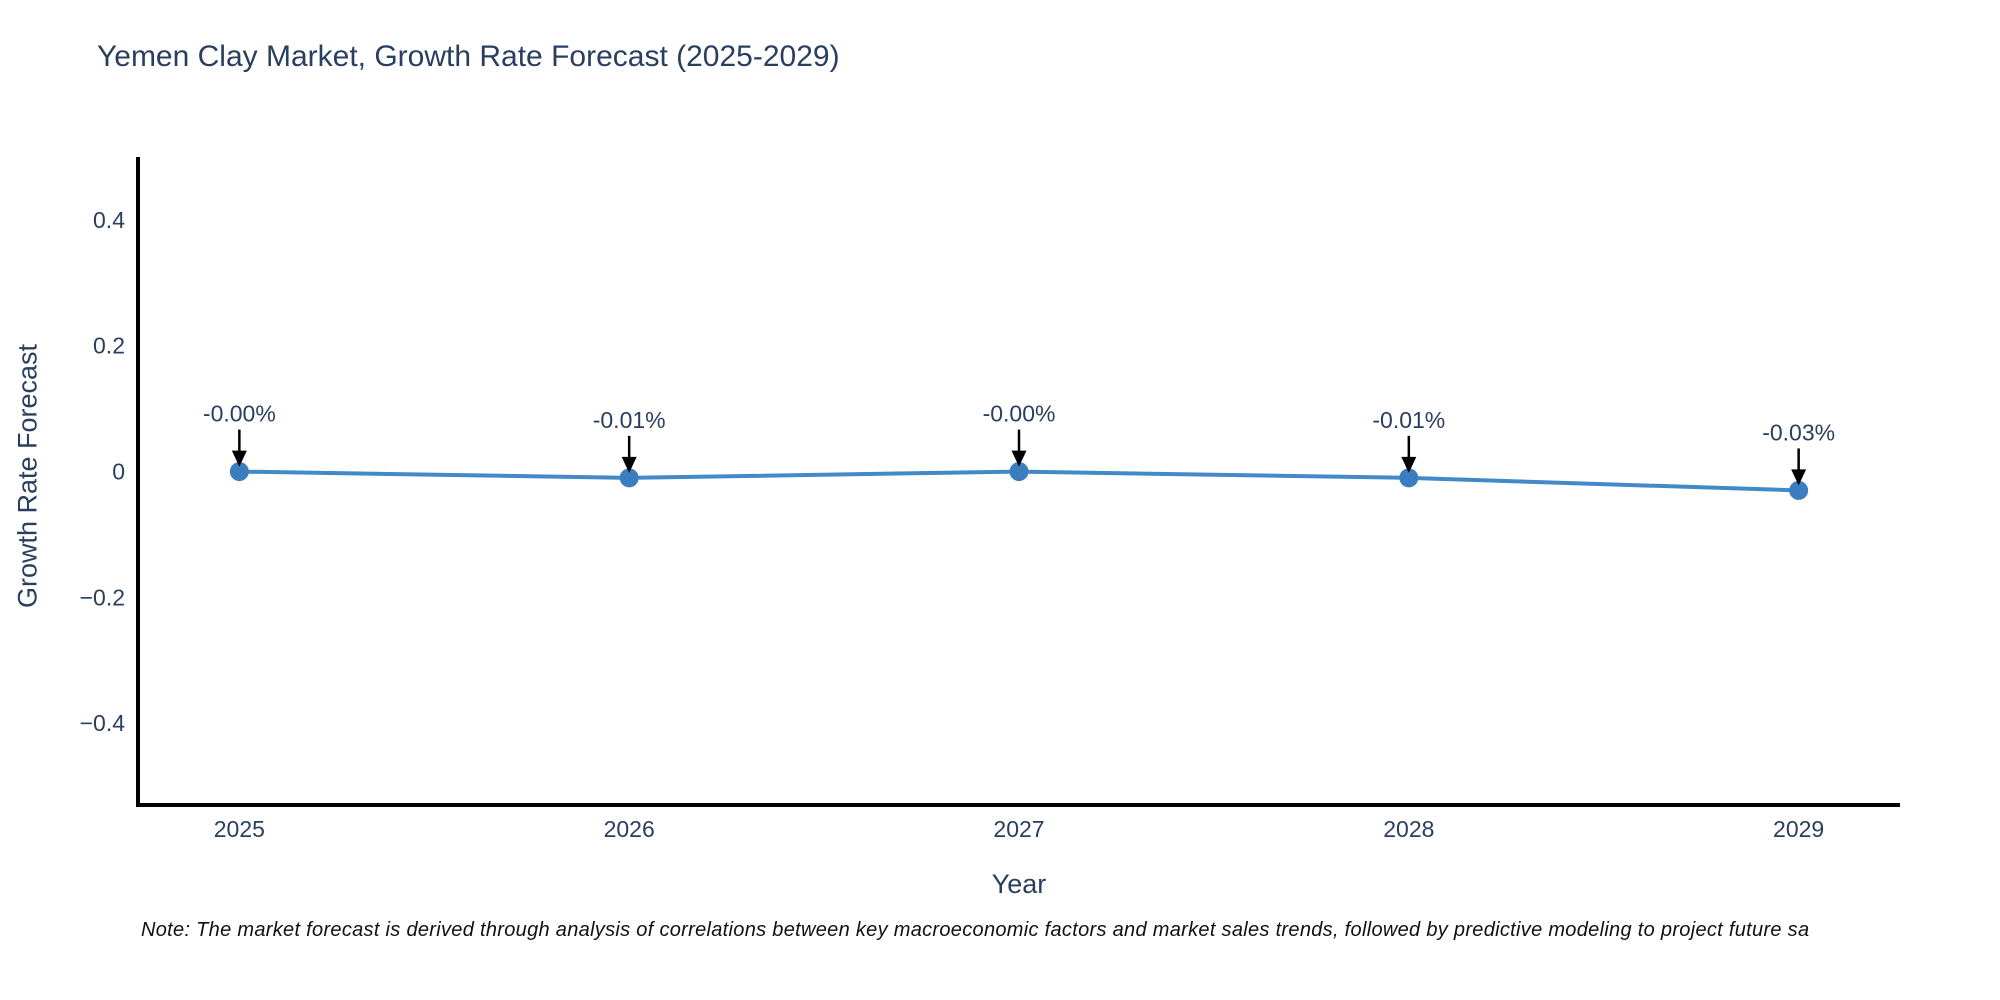  What do you see at coordinates (103, 723) in the screenshot?
I see `y-tick-label: −0.4` at bounding box center [103, 723].